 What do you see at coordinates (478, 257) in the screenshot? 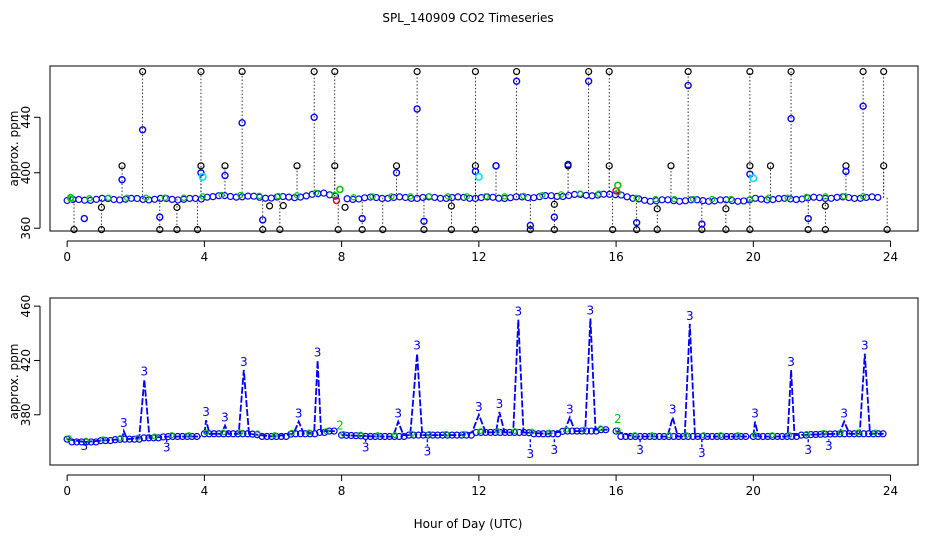
I see `x-tick-label: 12` at bounding box center [478, 257].